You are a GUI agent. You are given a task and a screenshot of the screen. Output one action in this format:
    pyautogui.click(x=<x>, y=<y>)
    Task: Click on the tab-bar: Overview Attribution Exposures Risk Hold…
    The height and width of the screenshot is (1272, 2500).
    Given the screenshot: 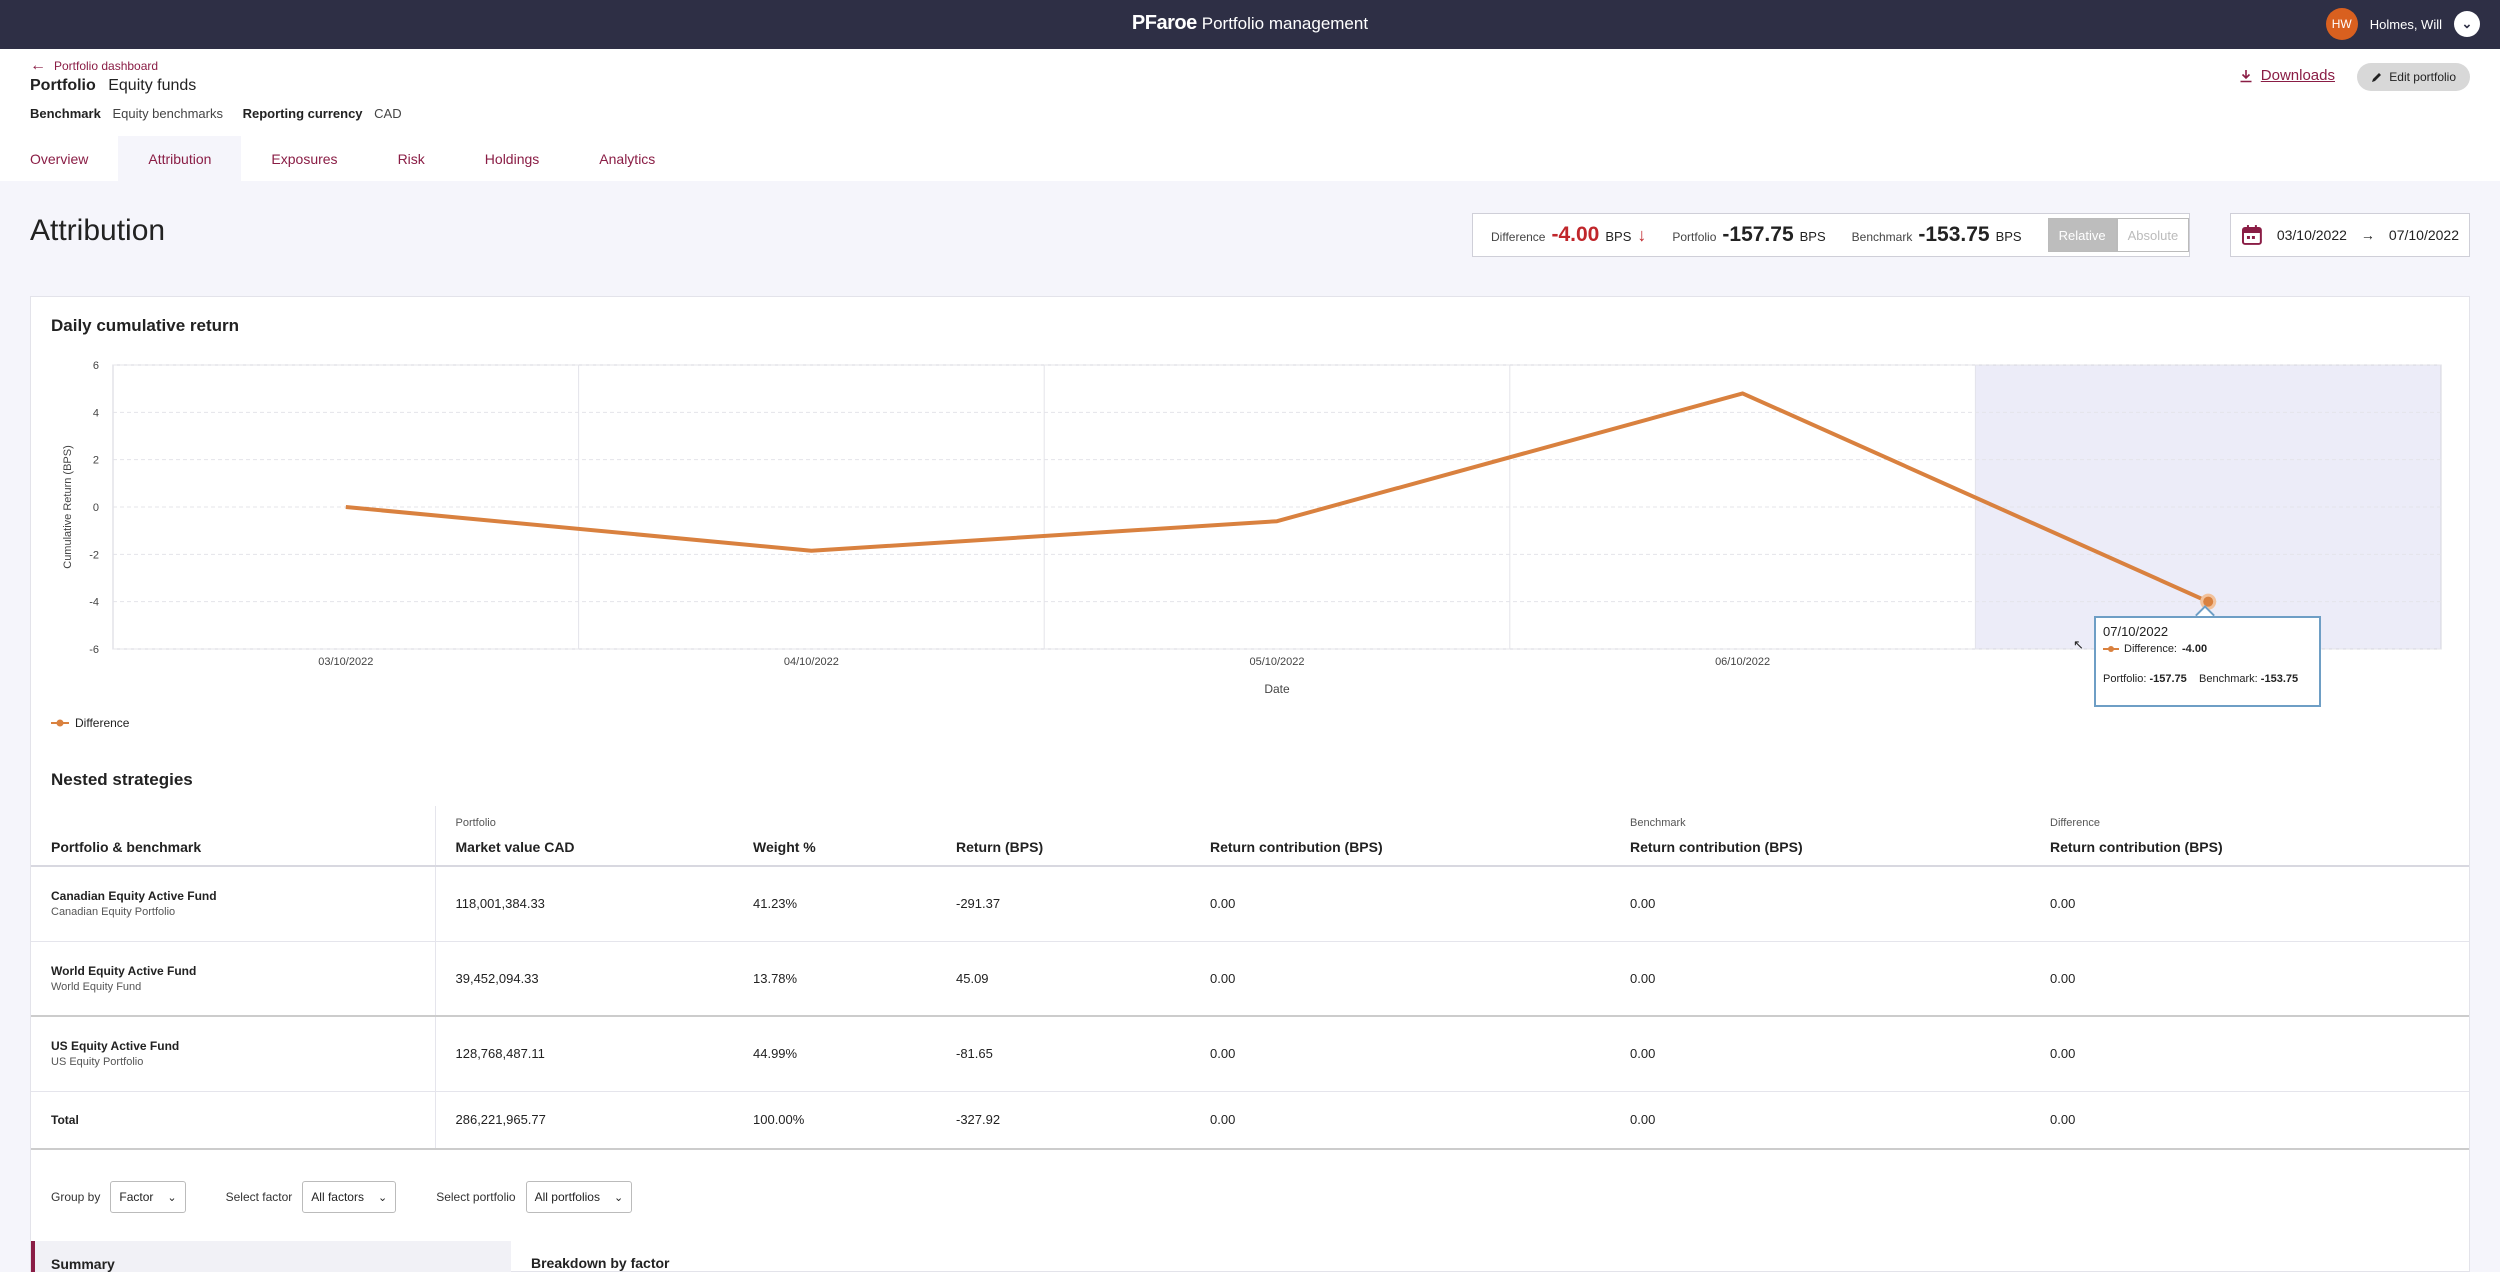 What is the action you would take?
    pyautogui.click(x=342, y=158)
    